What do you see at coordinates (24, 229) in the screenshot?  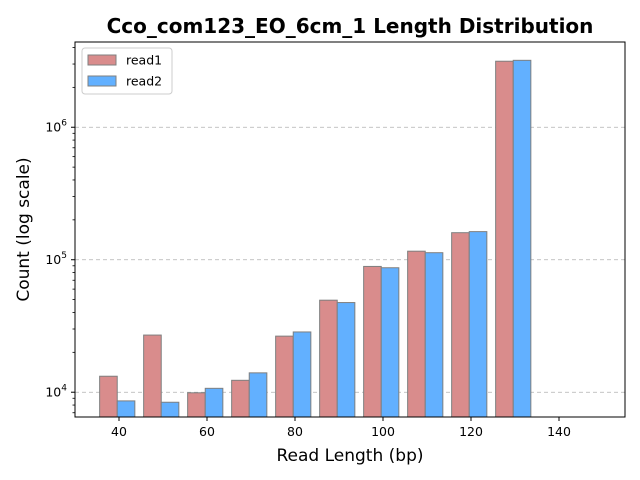 I see `y-axis-label: Count (log scale)` at bounding box center [24, 229].